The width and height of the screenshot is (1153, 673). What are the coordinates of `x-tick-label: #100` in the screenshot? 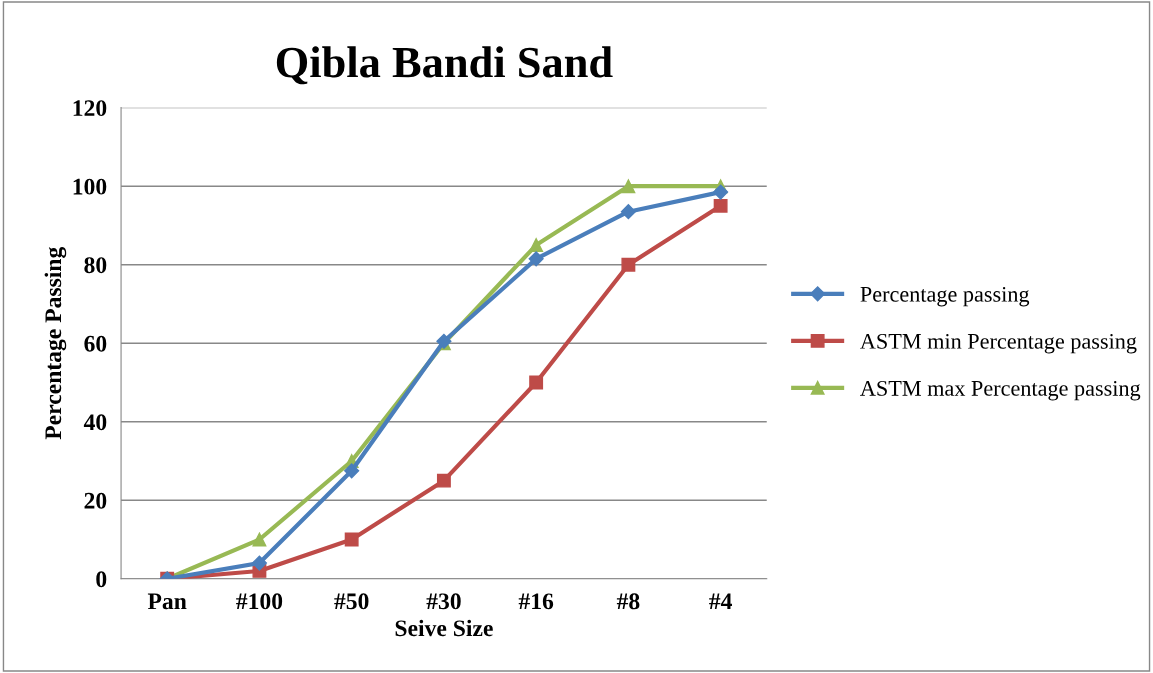 It's located at (259, 601).